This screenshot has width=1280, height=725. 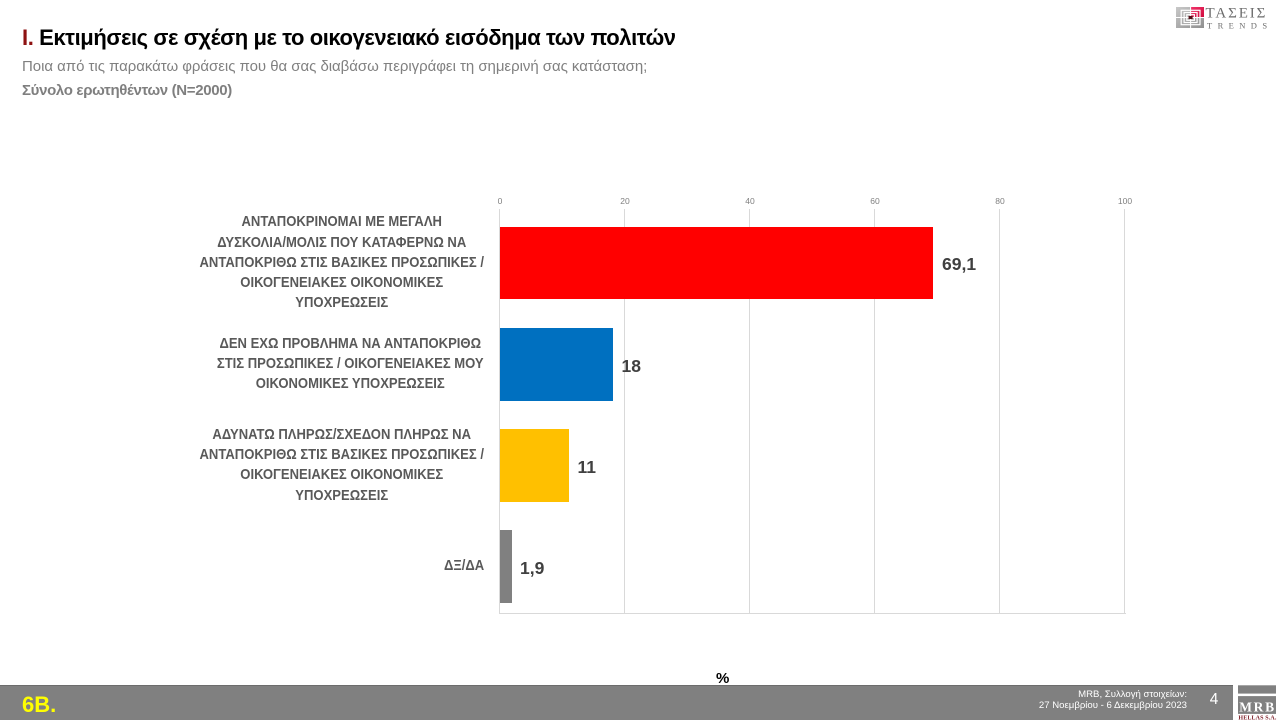 I want to click on svg-text: HELLAS S.A., so click(x=1257, y=718).